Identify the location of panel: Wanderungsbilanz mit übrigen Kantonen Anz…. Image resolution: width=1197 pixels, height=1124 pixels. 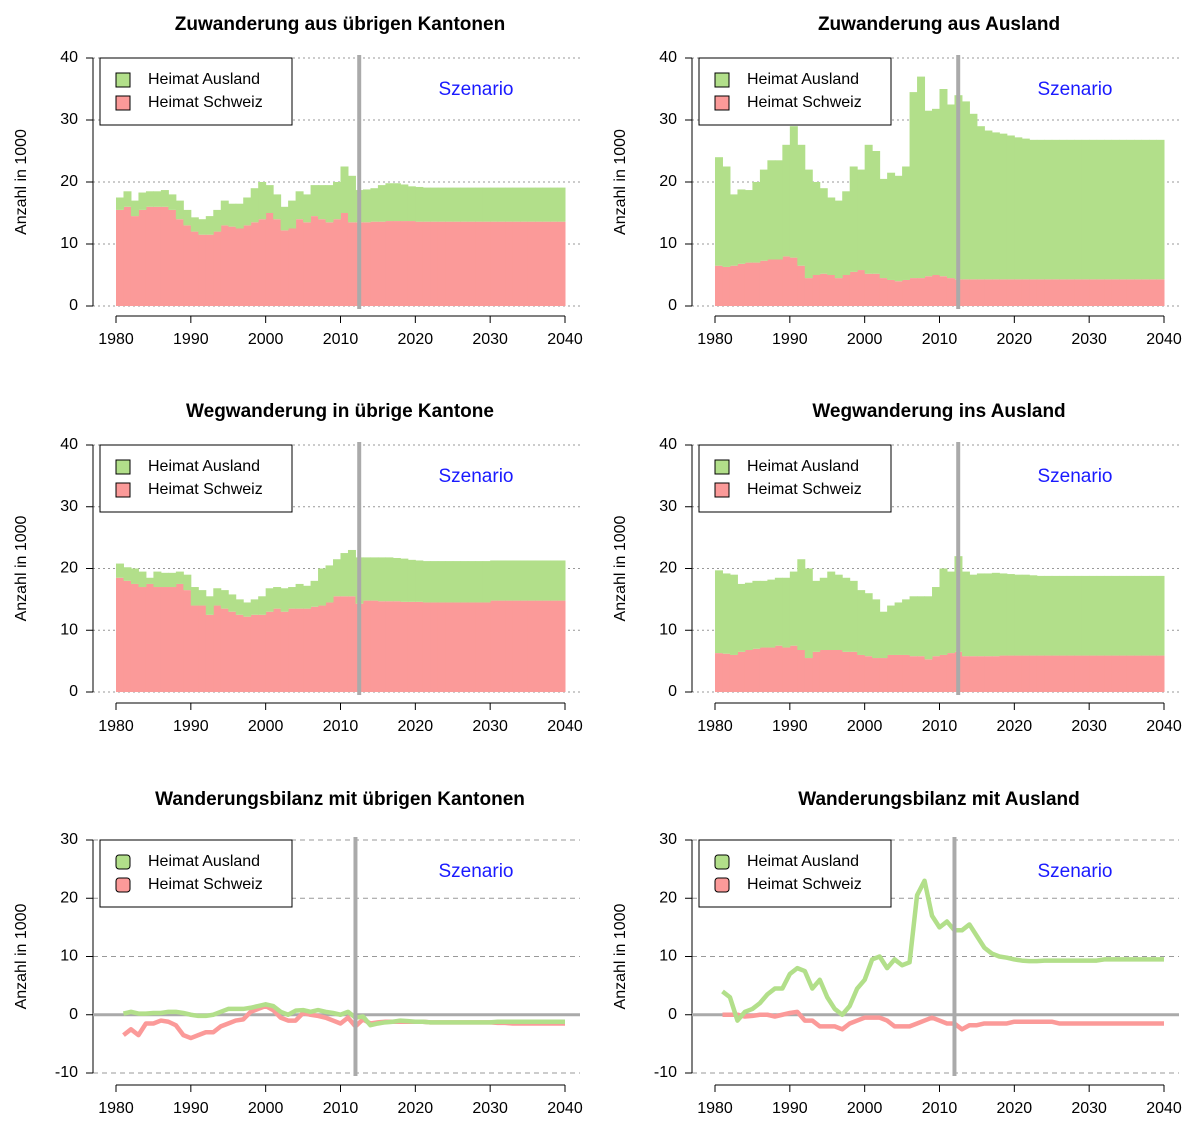
(298, 953).